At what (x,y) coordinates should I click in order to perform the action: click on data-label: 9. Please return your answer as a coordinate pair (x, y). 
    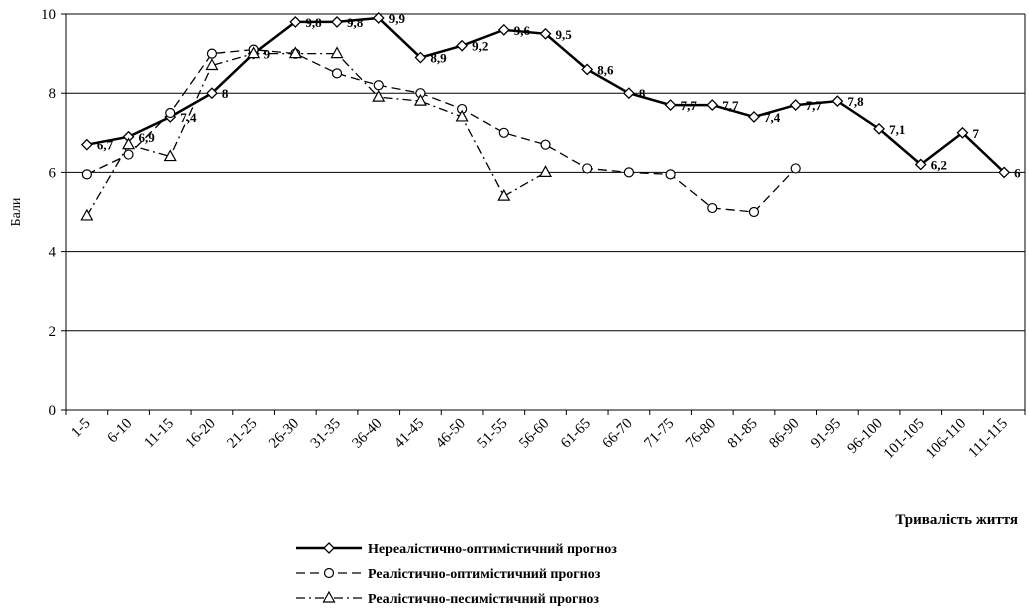
    Looking at the image, I should click on (267, 54).